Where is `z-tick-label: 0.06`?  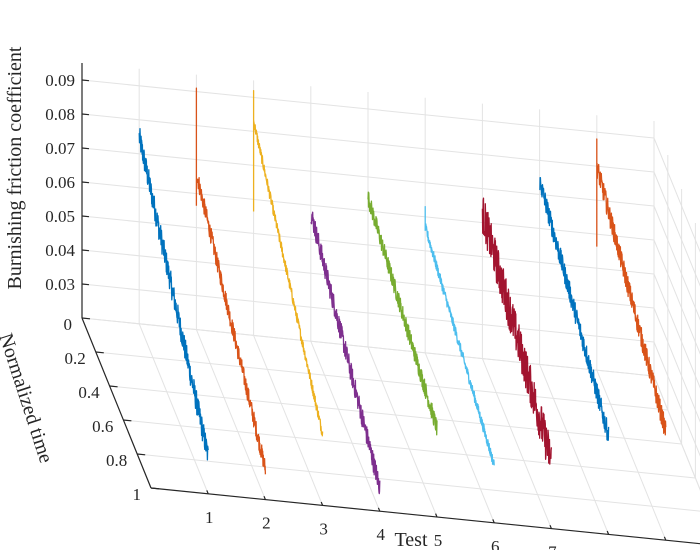 z-tick-label: 0.06 is located at coordinates (60, 182).